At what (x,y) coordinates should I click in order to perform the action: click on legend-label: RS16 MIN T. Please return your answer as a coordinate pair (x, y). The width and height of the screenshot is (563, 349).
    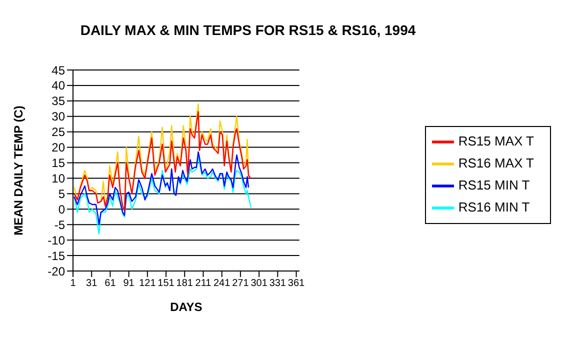
    Looking at the image, I should click on (494, 206).